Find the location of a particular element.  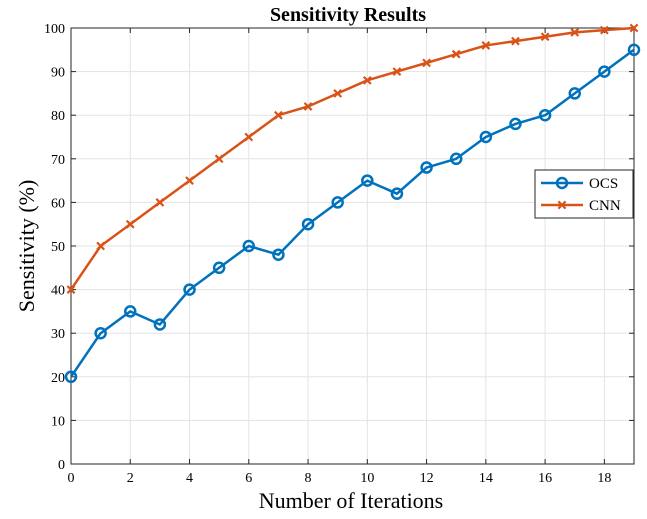

legend: OCS CNN is located at coordinates (584, 194).